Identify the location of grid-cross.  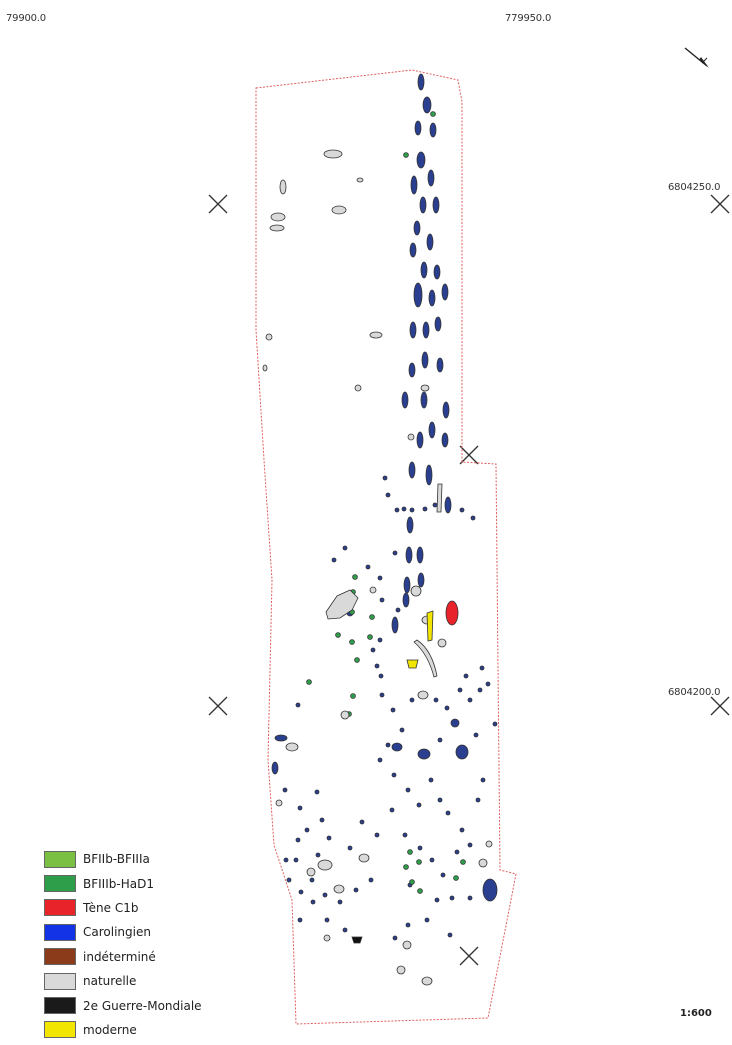
(218, 706).